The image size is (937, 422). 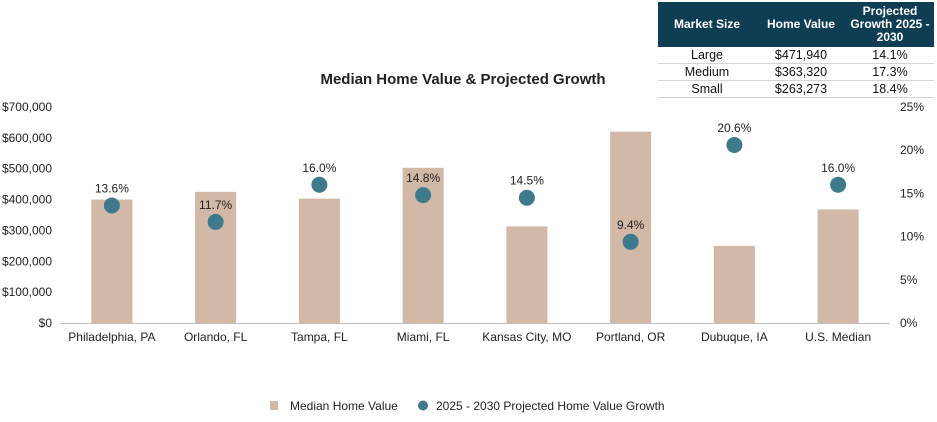 I want to click on legend-bar-swatch, so click(x=274, y=405).